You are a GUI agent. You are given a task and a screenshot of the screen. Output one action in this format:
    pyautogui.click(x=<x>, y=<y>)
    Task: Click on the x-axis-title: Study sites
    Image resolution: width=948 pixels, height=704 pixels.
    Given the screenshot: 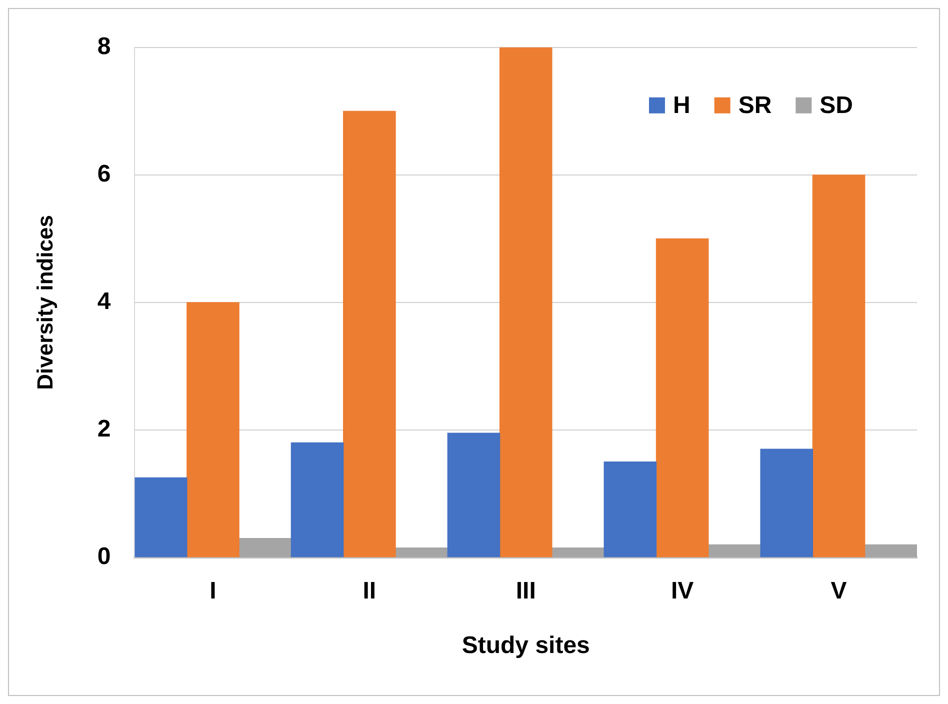 What is the action you would take?
    pyautogui.click(x=526, y=646)
    